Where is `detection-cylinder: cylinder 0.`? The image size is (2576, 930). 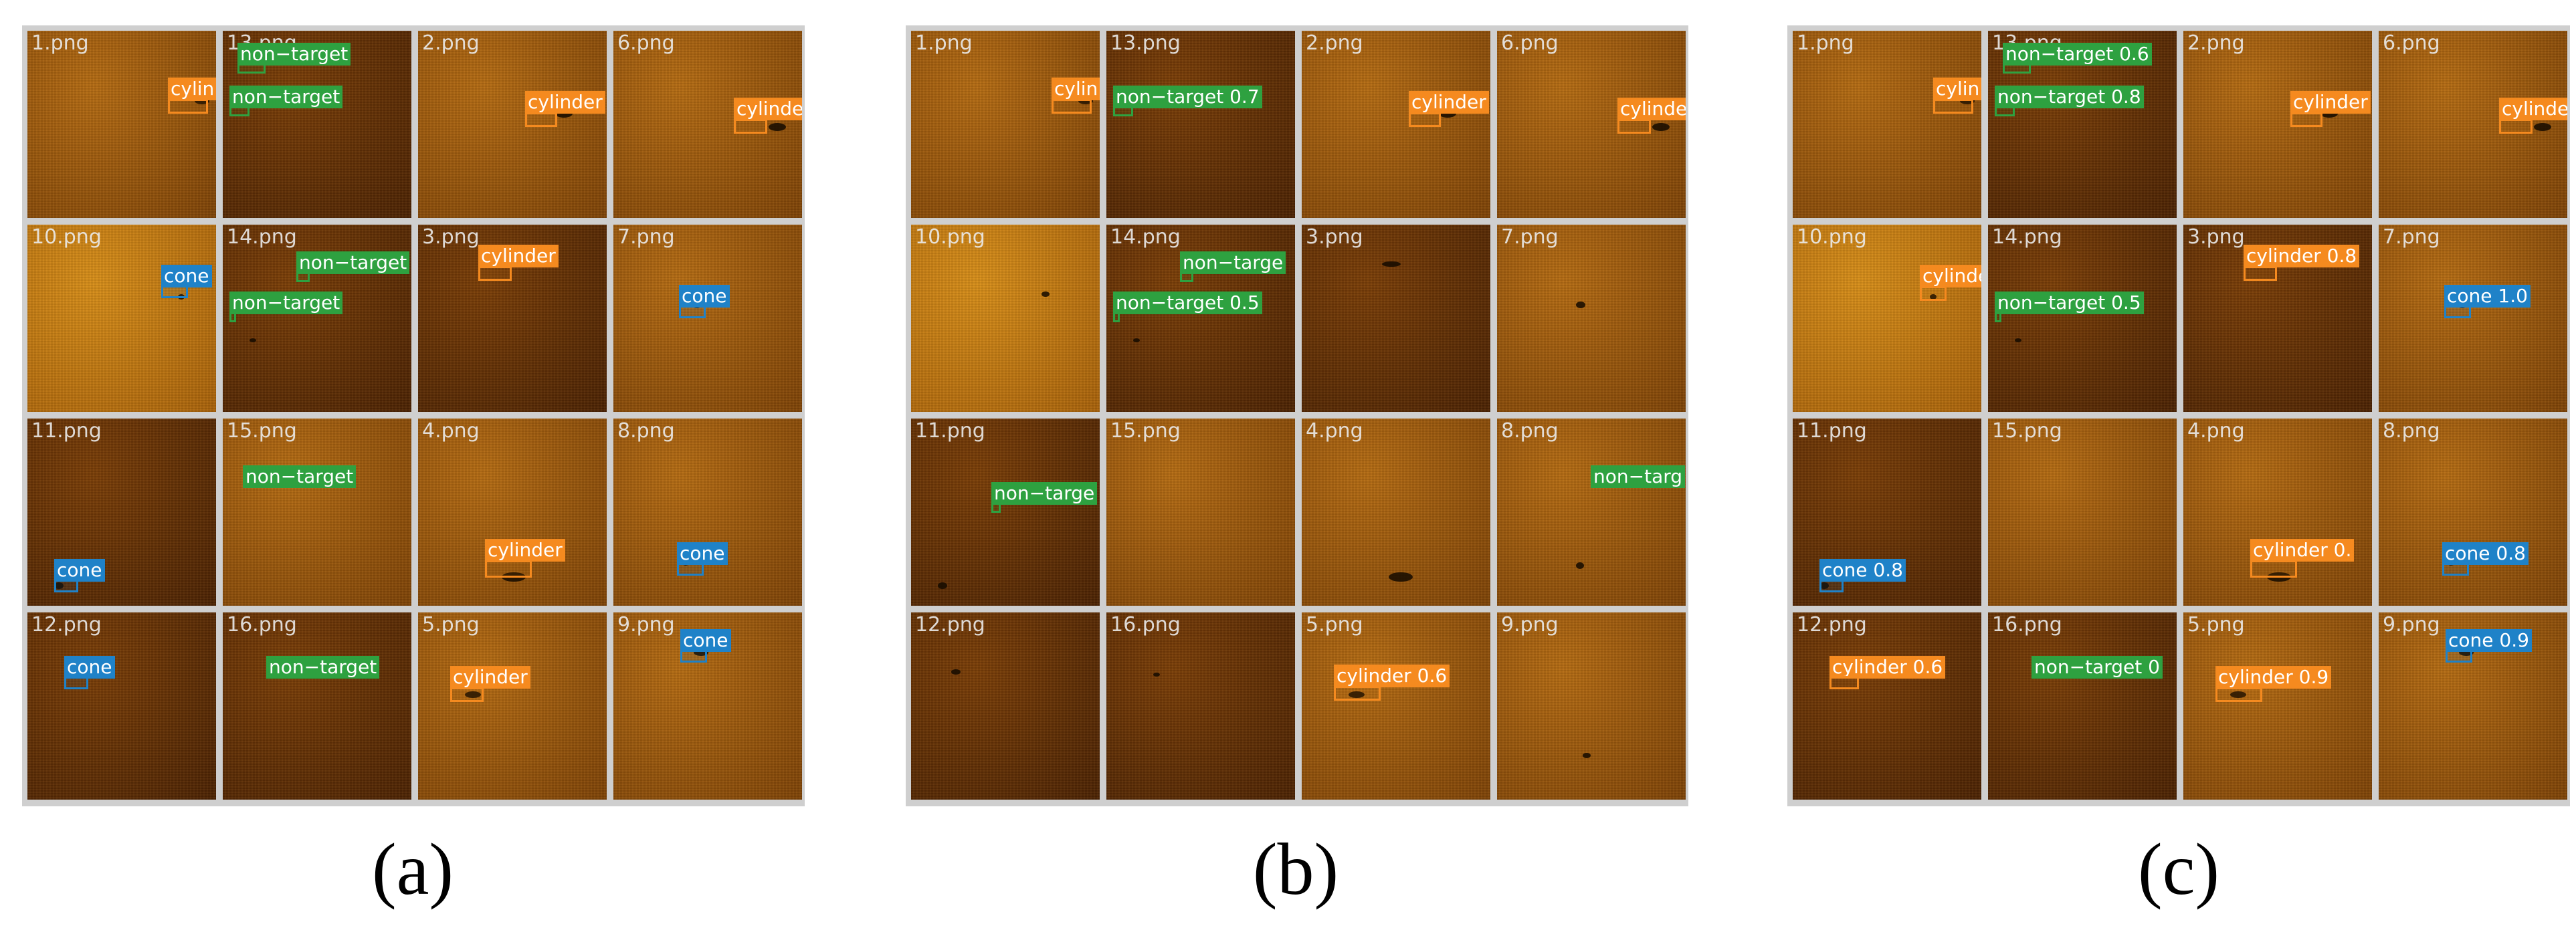
detection-cylinder: cylinder 0. is located at coordinates (2302, 558).